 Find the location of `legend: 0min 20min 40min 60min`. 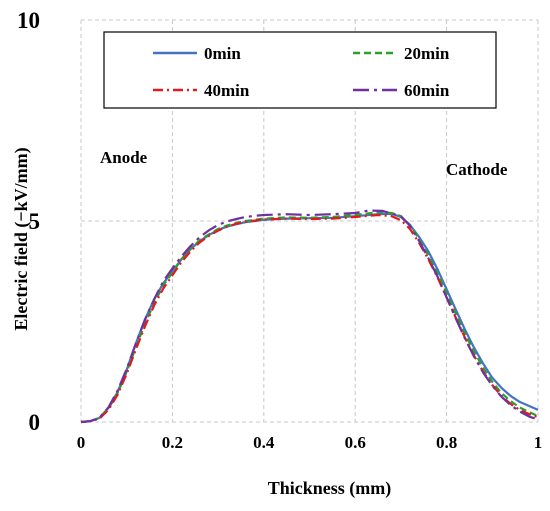

legend: 0min 20min 40min 60min is located at coordinates (300, 70).